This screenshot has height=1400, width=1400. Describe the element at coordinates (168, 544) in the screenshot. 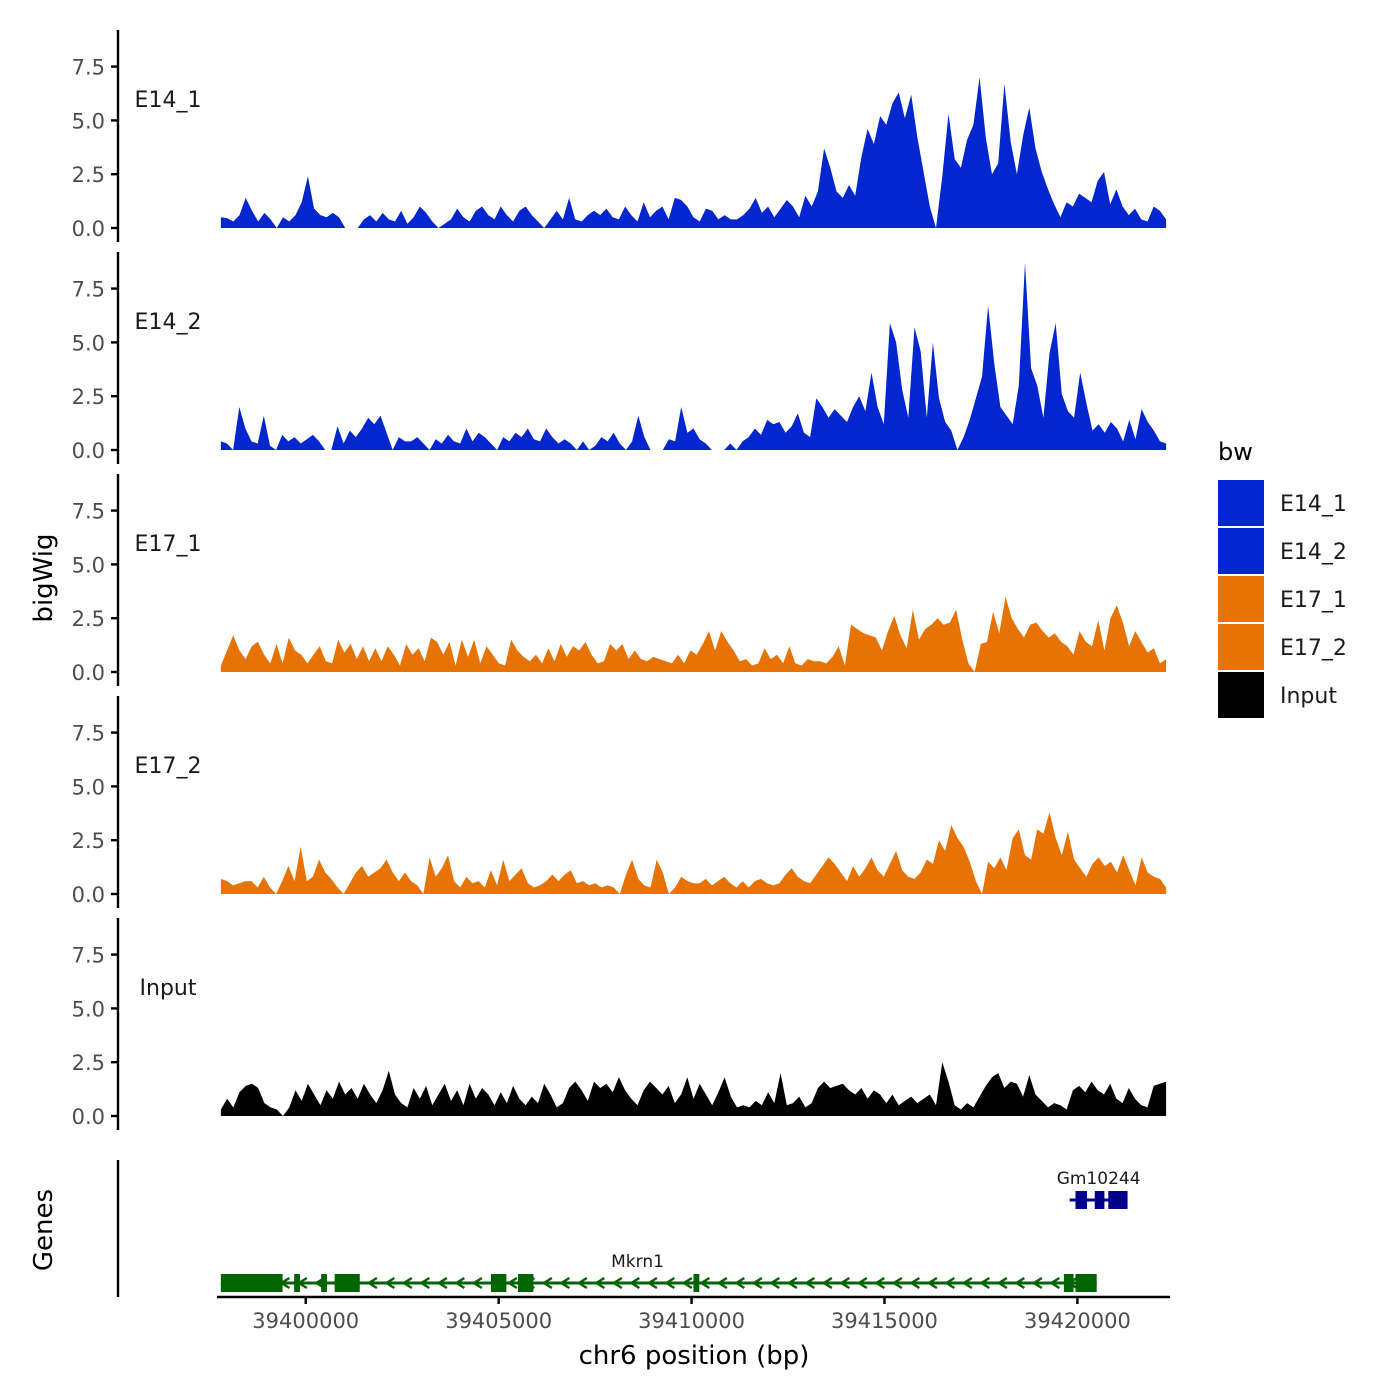

I see `track-label-E17_1: E17_1` at that location.